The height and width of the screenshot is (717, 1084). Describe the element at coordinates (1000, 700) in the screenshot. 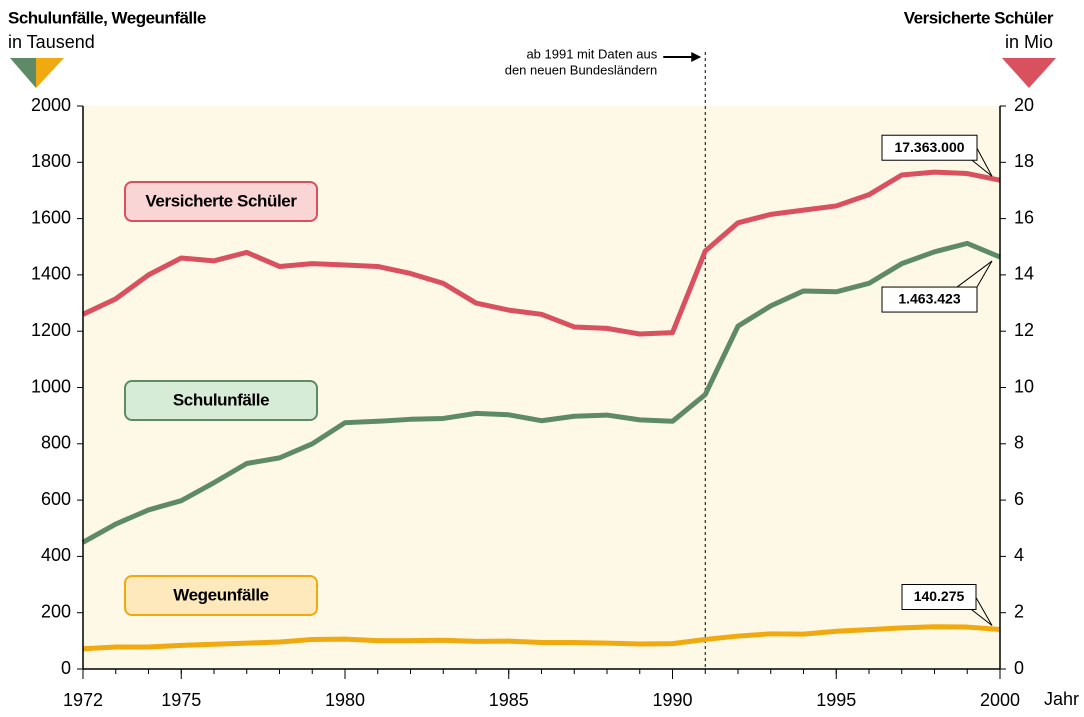

I see `x-tick-label: 2000` at that location.